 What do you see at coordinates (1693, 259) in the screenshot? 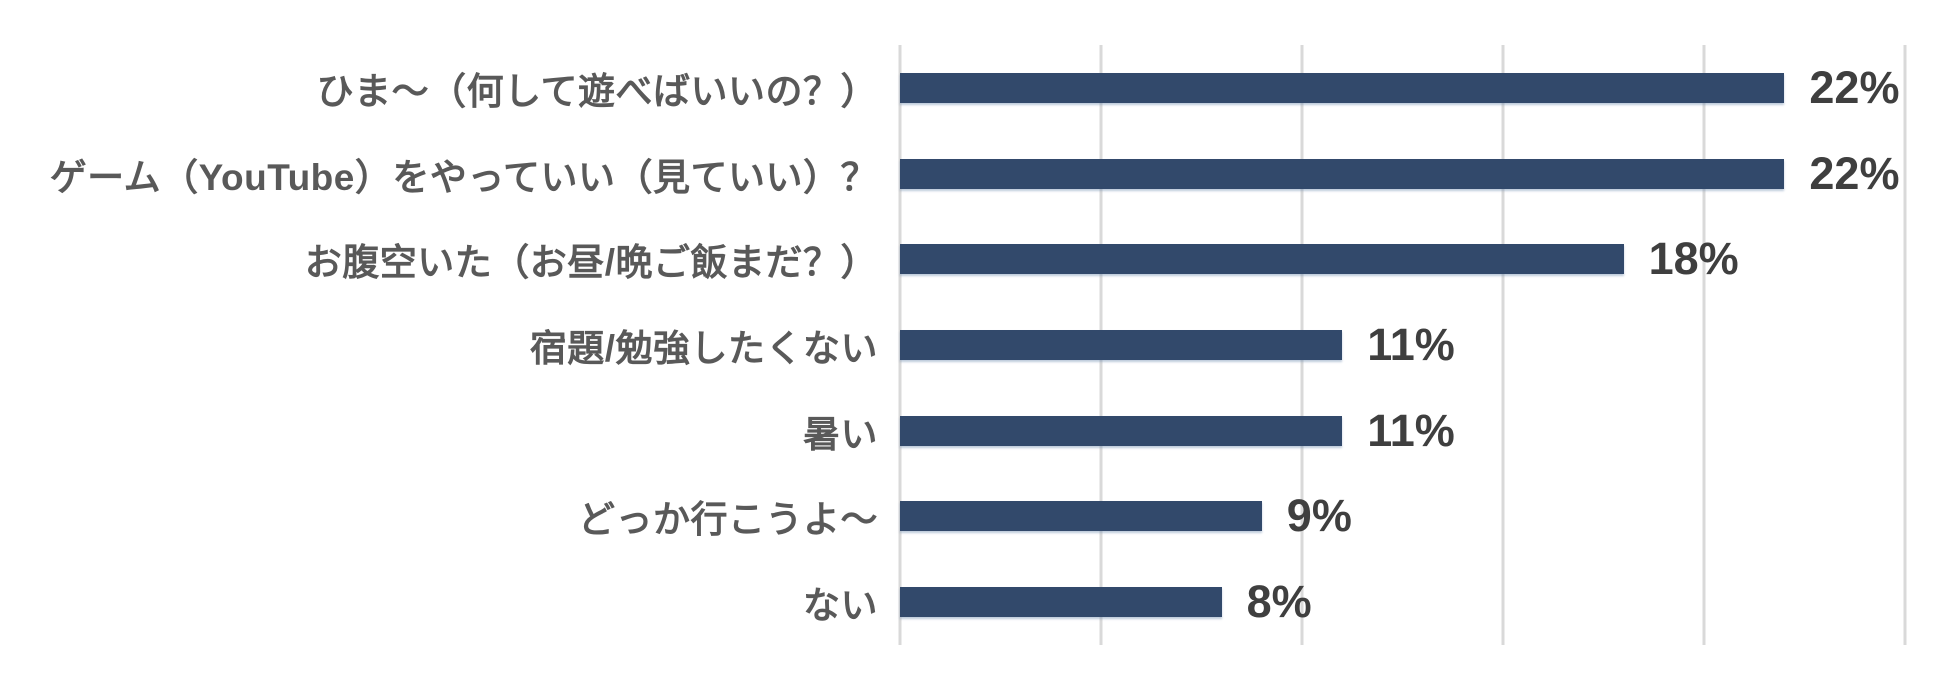
I see `value-label: 18%` at bounding box center [1693, 259].